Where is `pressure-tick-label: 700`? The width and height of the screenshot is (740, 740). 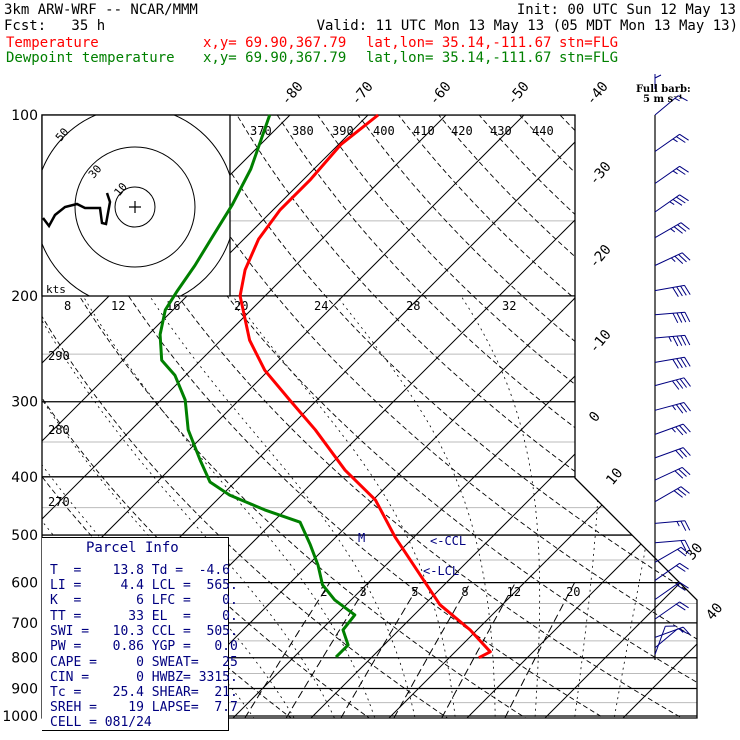
pressure-tick-label: 700 is located at coordinates (24, 624).